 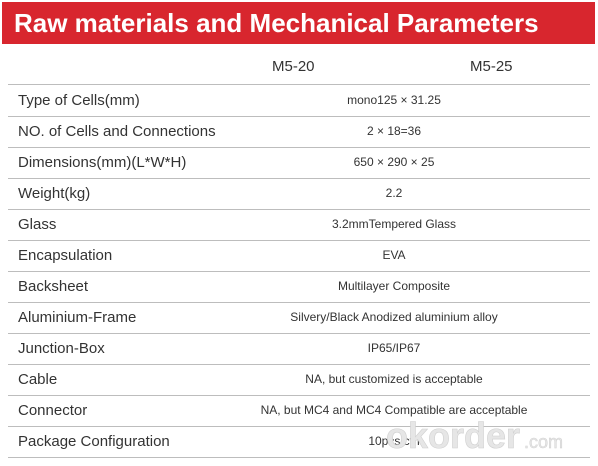 I want to click on row-label: Aluminium-Frame, so click(x=77, y=317).